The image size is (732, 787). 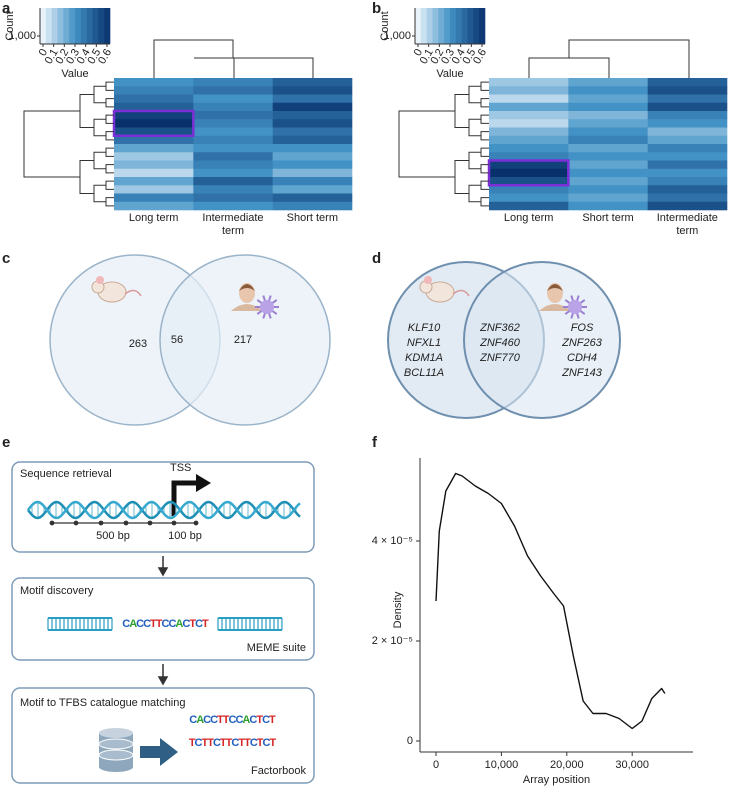 What do you see at coordinates (377, 8) in the screenshot?
I see `panel-letter: b` at bounding box center [377, 8].